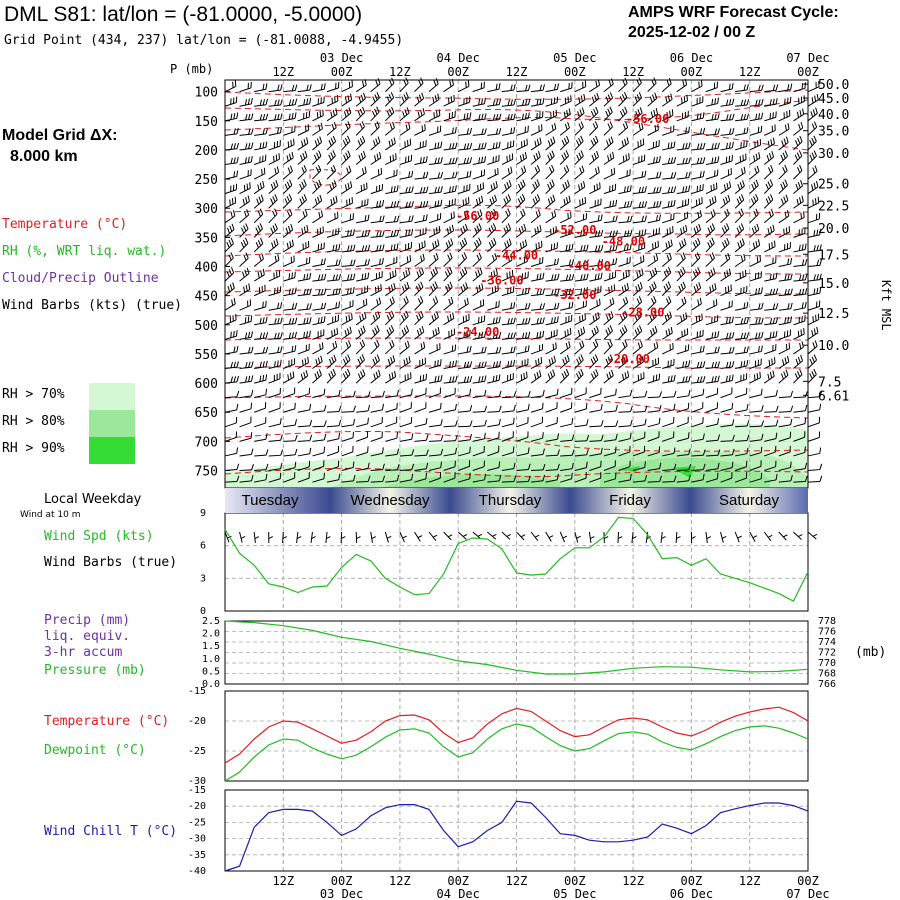 Image resolution: width=900 pixels, height=900 pixels. Describe the element at coordinates (575, 881) in the screenshot. I see `bottom-hour-label: 00Z` at that location.